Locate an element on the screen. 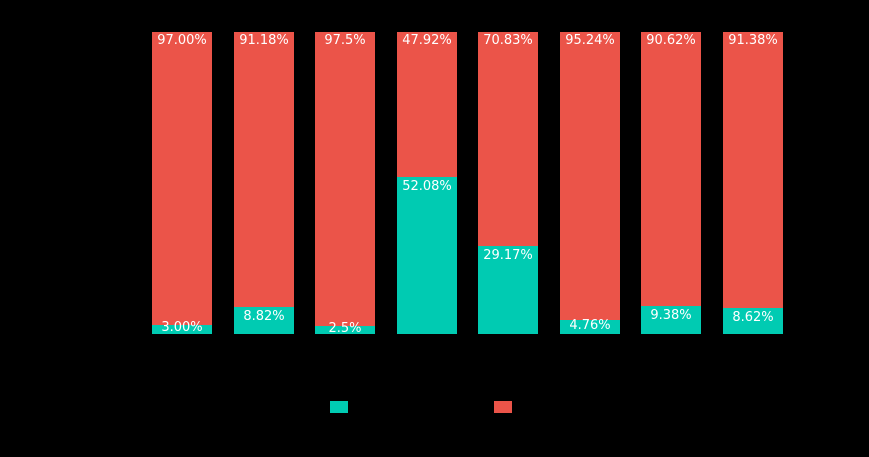 This screenshot has width=869, height=457. bar-label-teal: 2.5% is located at coordinates (345, 329).